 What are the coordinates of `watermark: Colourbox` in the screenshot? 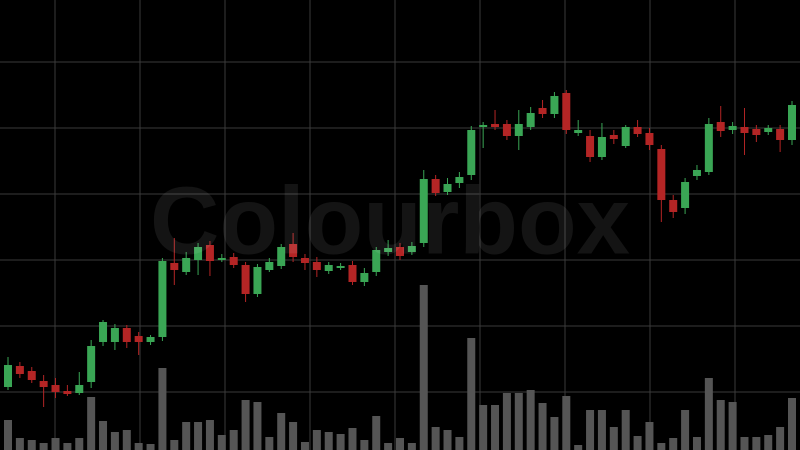 It's located at (390, 220).